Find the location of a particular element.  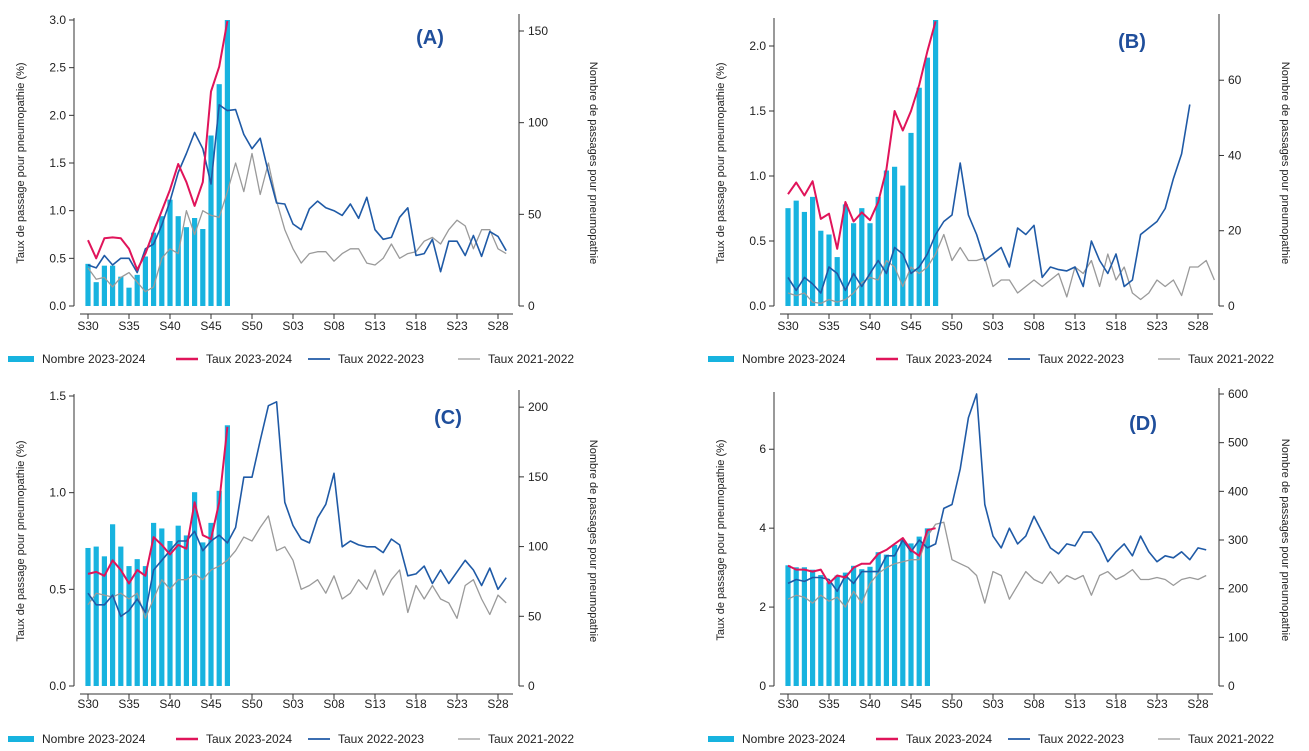

y-tick-label-right: 20 is located at coordinates (1235, 231).